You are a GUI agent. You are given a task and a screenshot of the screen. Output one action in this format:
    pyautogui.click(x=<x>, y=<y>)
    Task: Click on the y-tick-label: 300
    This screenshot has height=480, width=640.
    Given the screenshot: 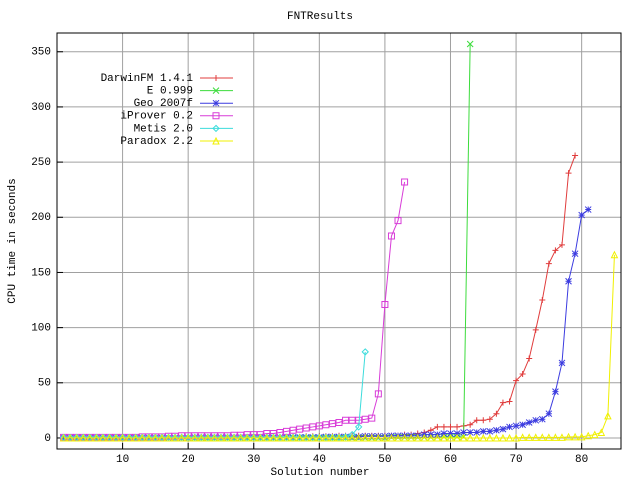 What is the action you would take?
    pyautogui.click(x=41, y=108)
    